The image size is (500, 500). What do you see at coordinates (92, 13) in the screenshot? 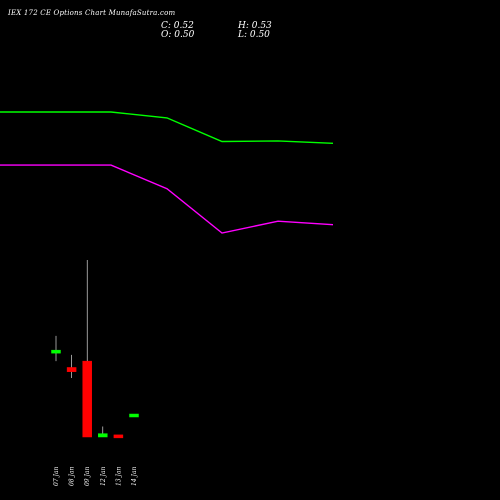
I see `chart-title: IEX 172 CE Options Chart MunafaSutra.com` at bounding box center [92, 13].